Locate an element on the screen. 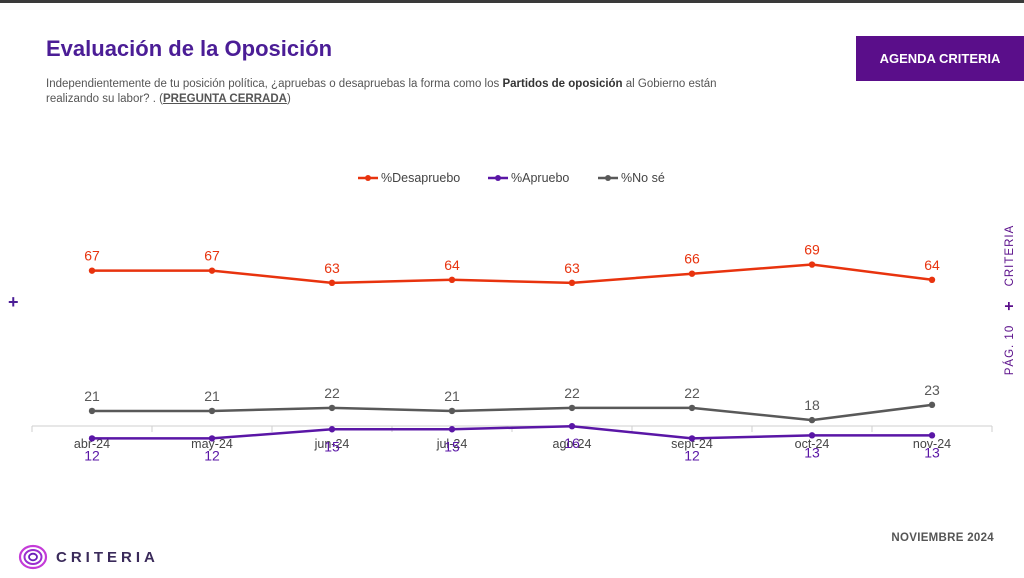 Image resolution: width=1024 pixels, height=578 pixels. legend-label: %No sé is located at coordinates (643, 178).